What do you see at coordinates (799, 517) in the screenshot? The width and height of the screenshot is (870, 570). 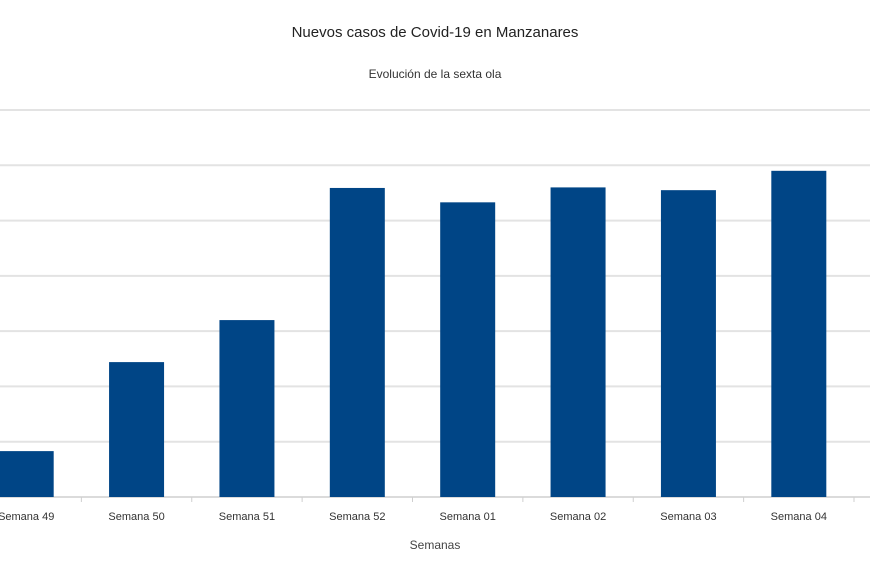 I see `x-tick-label: Semana 04` at bounding box center [799, 517].